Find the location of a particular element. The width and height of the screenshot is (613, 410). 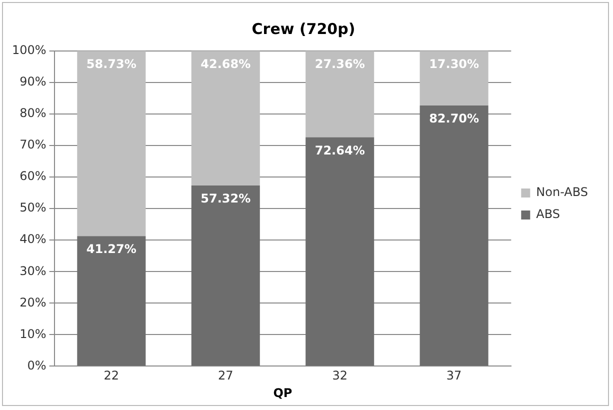

legend-label: ABS is located at coordinates (548, 214).